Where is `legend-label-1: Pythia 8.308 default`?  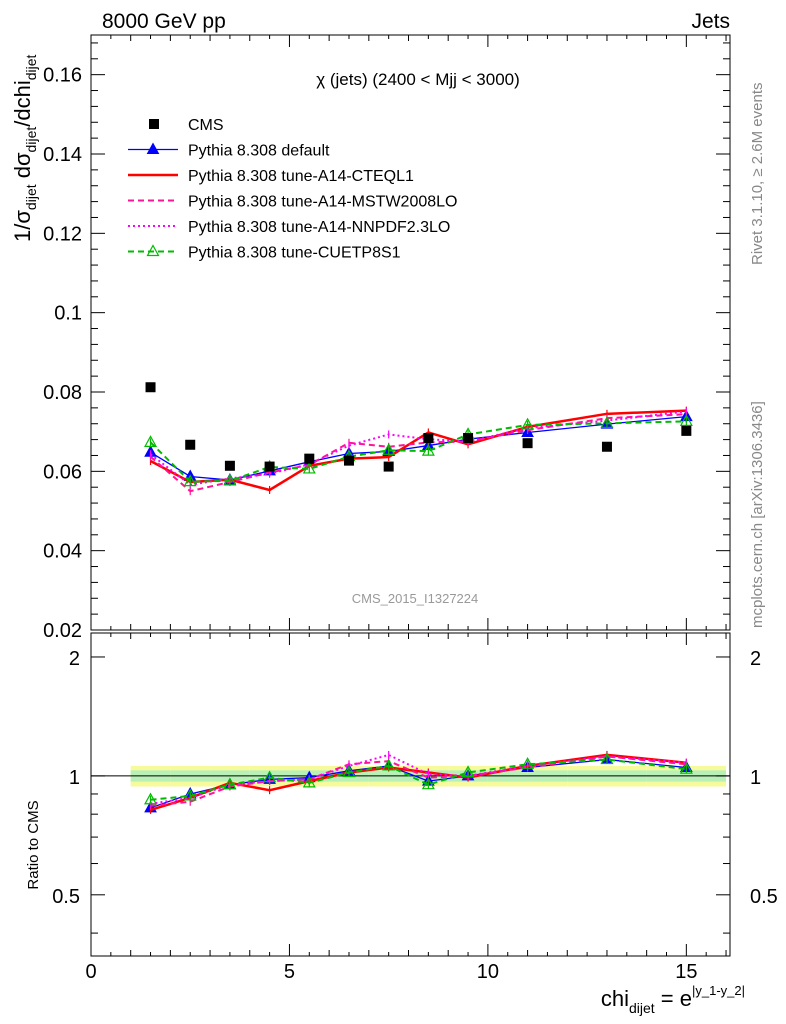 legend-label-1: Pythia 8.308 default is located at coordinates (259, 151).